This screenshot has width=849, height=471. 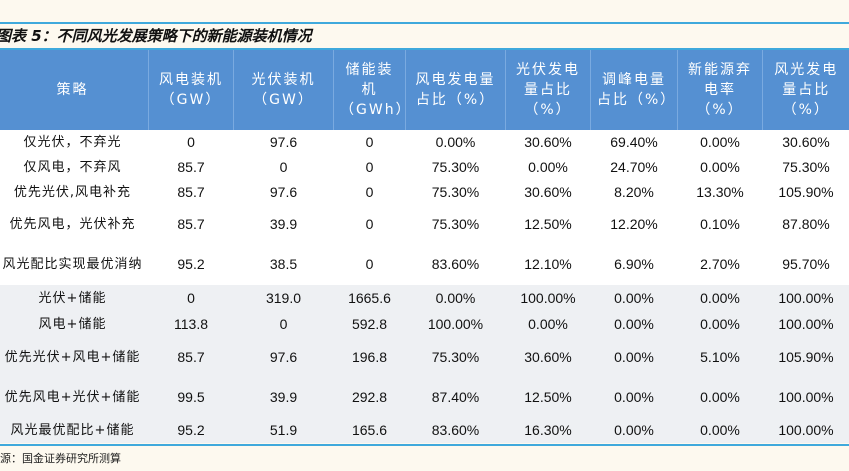 I want to click on value-cell: 83.60%, so click(x=455, y=430).